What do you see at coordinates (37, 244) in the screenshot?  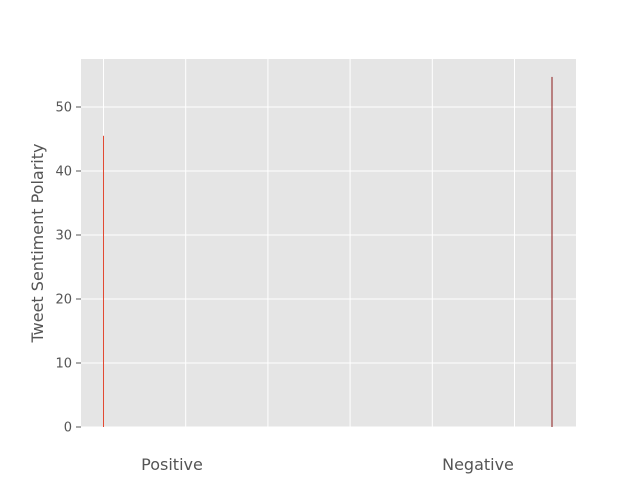 I see `y-axis-title: Tweet Sentiment Polarity` at bounding box center [37, 244].